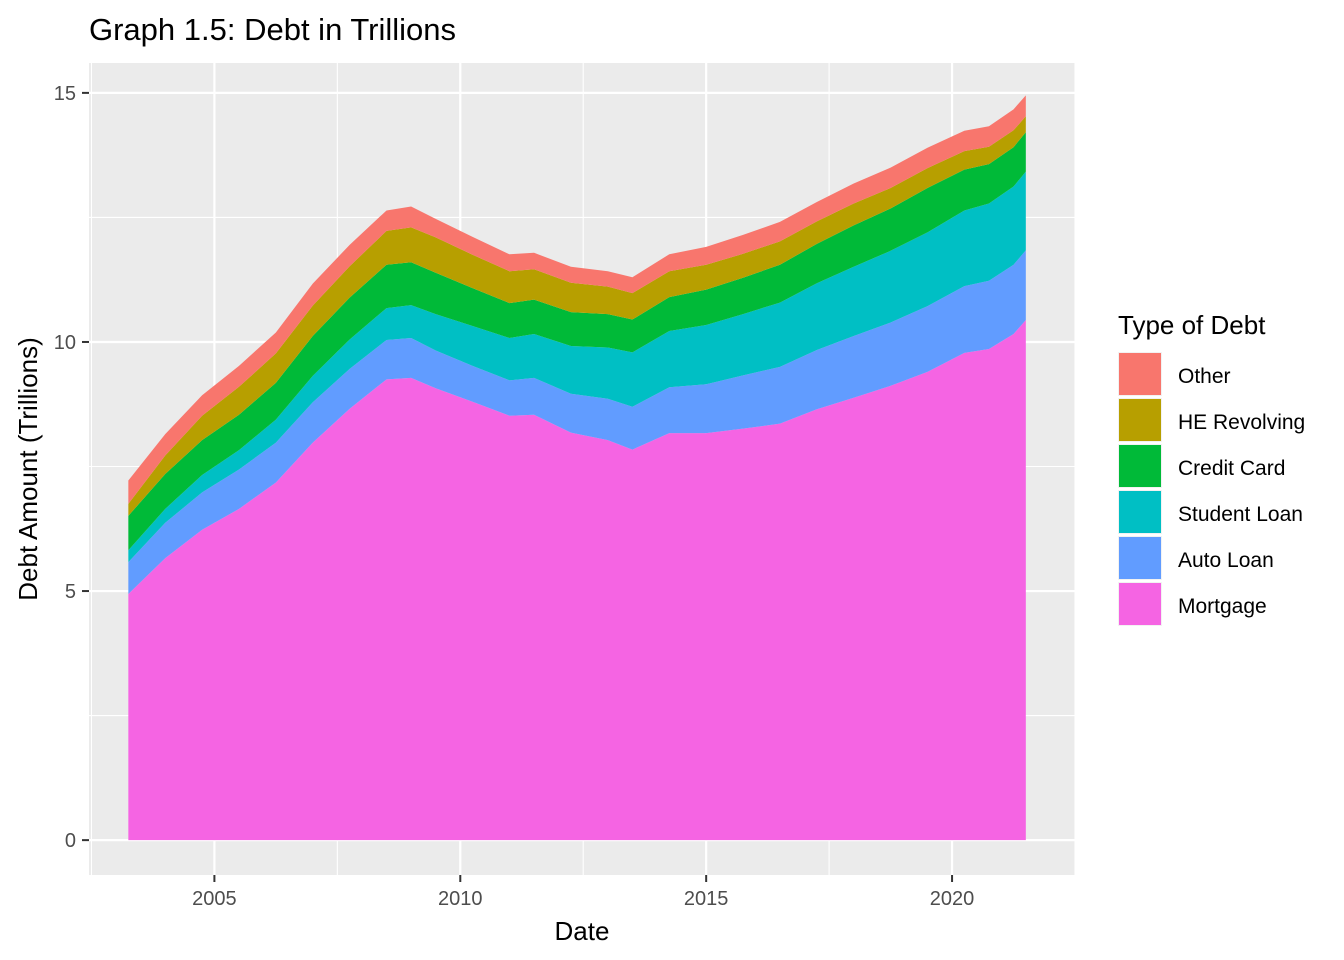  What do you see at coordinates (582, 931) in the screenshot?
I see `x-axis-title: Date` at bounding box center [582, 931].